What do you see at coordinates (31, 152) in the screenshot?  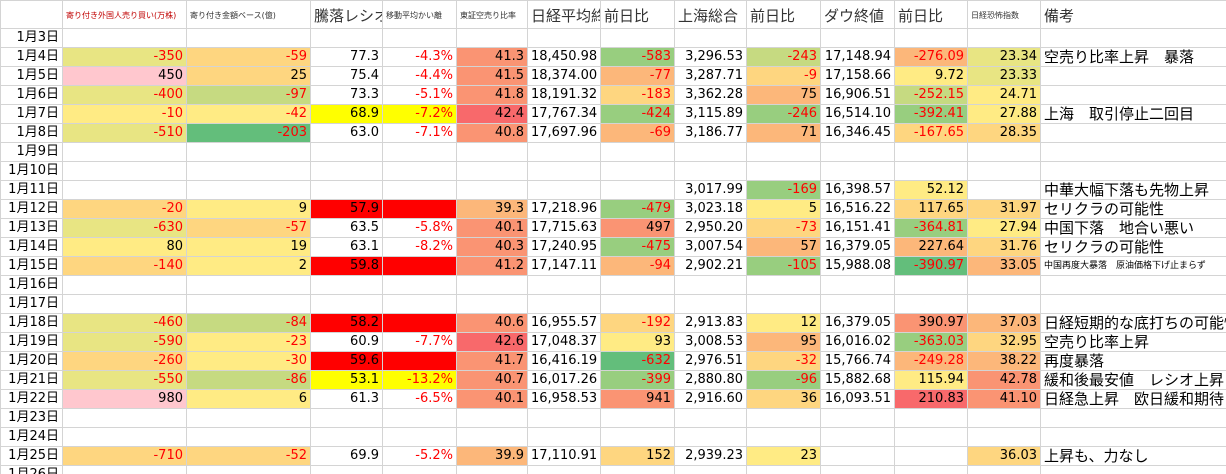 I see `date-cell: 1月9日` at bounding box center [31, 152].